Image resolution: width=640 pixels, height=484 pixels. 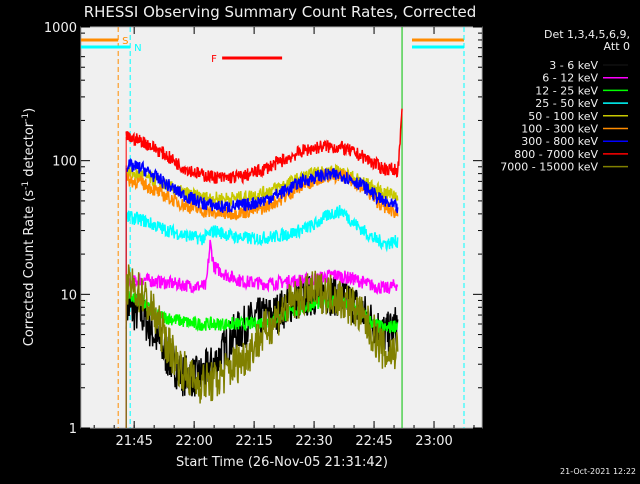 I want to click on y-axis-label: Corrected Count Rate (s-1 detector-1), so click(x=29, y=227).